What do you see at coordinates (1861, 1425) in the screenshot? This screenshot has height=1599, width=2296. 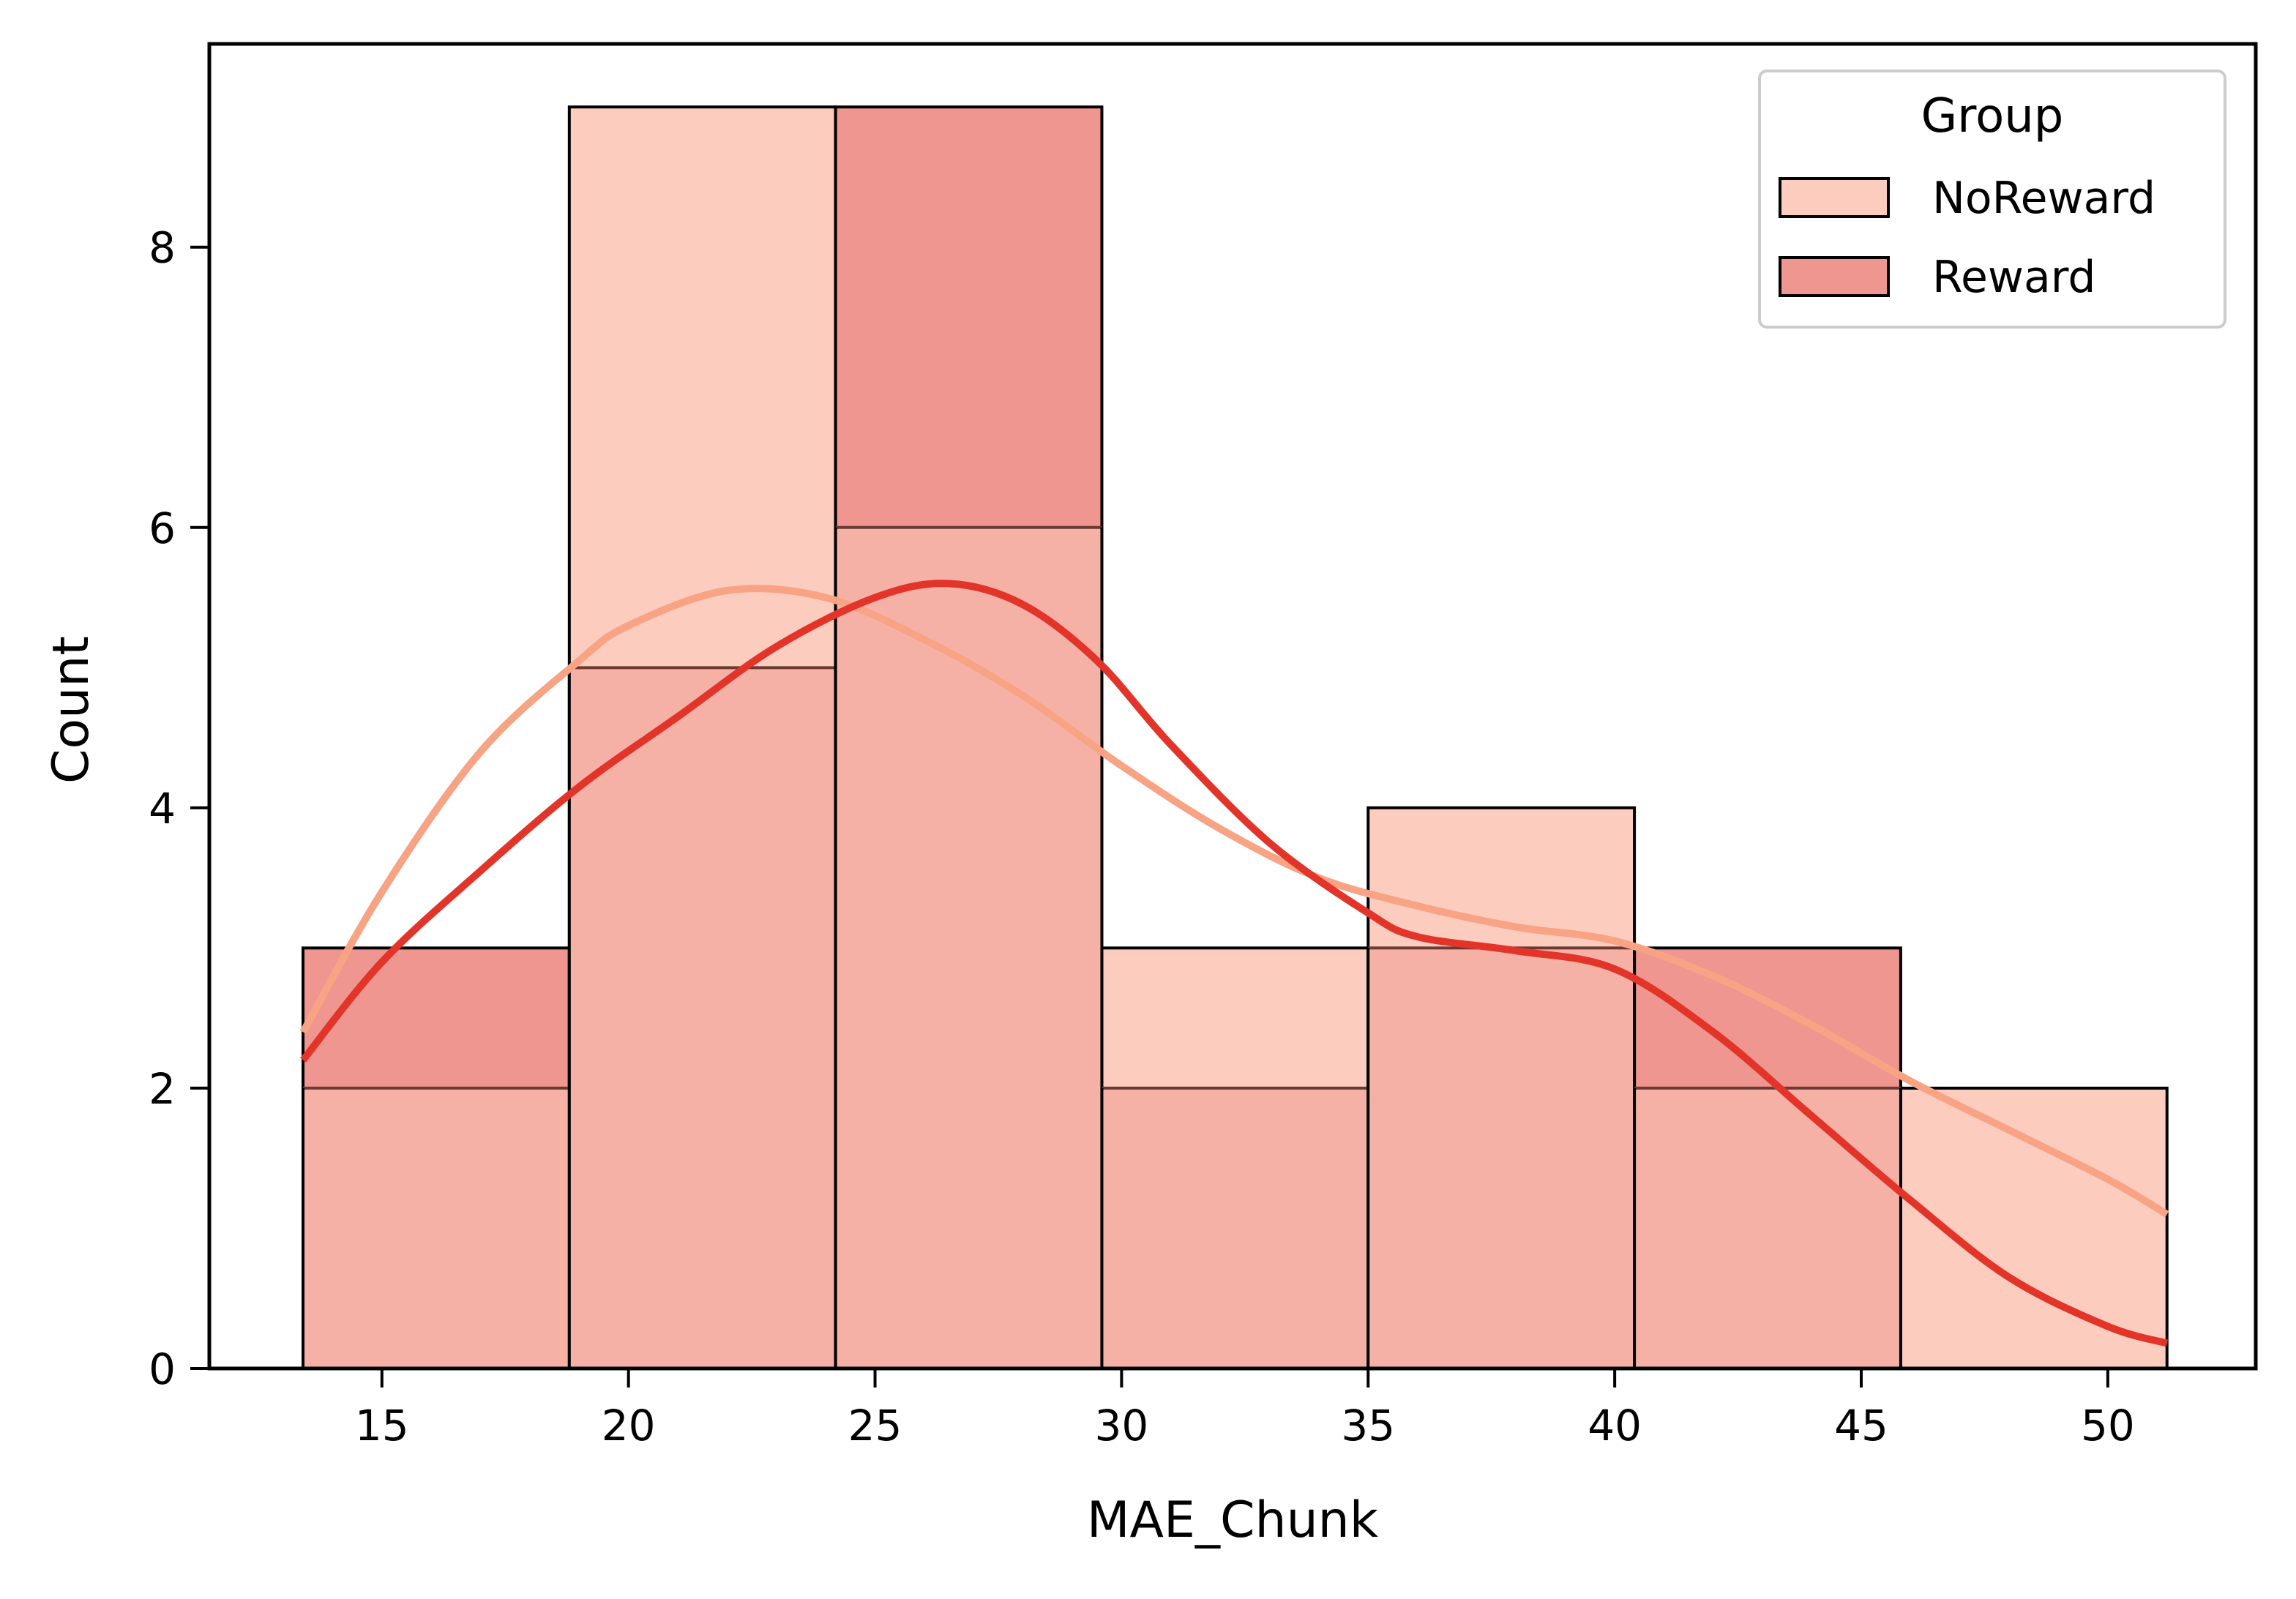 I see `x-tick-label-45: 45` at bounding box center [1861, 1425].